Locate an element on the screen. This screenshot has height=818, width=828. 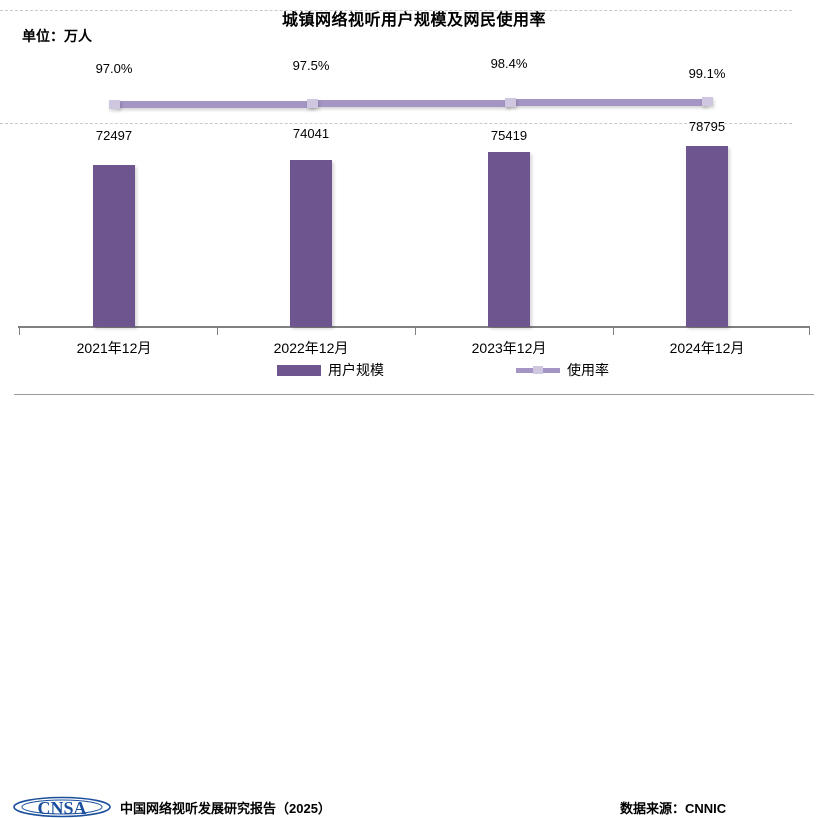
chart-legend: 用户规模 使用率 is located at coordinates (414, 372).